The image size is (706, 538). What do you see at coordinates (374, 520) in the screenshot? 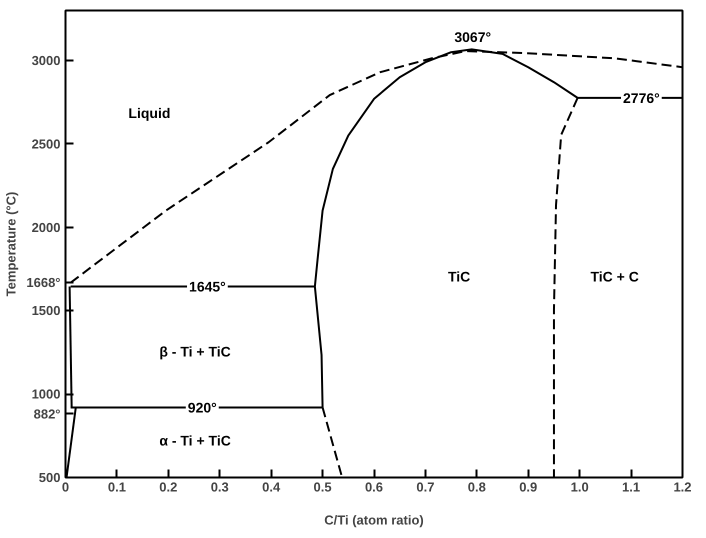
I see `x-axis-title: C/Ti (atom ratio)` at bounding box center [374, 520].